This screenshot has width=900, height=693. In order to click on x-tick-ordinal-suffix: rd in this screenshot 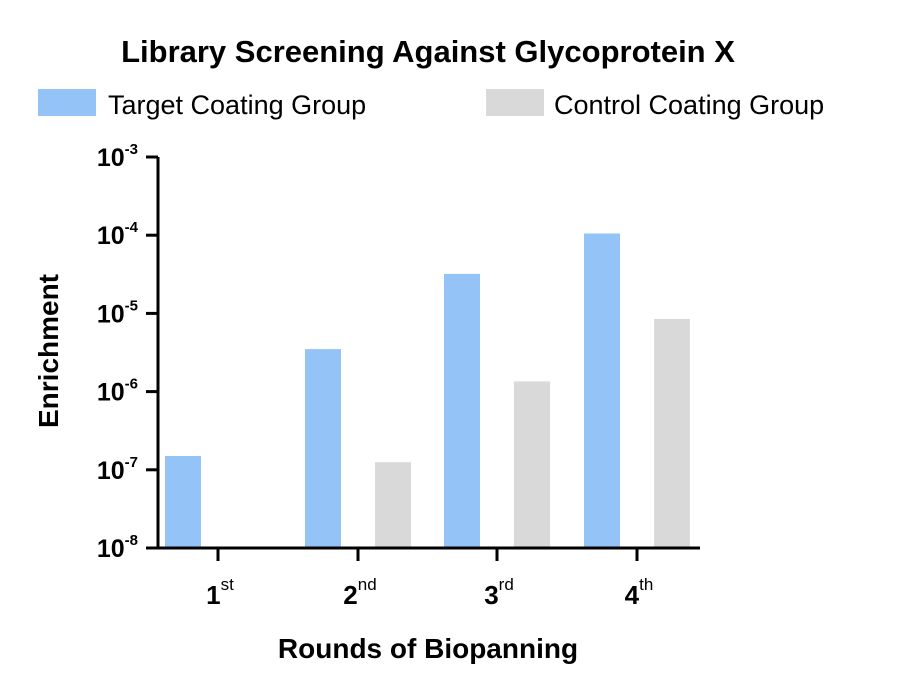, I will do `click(506, 584)`.